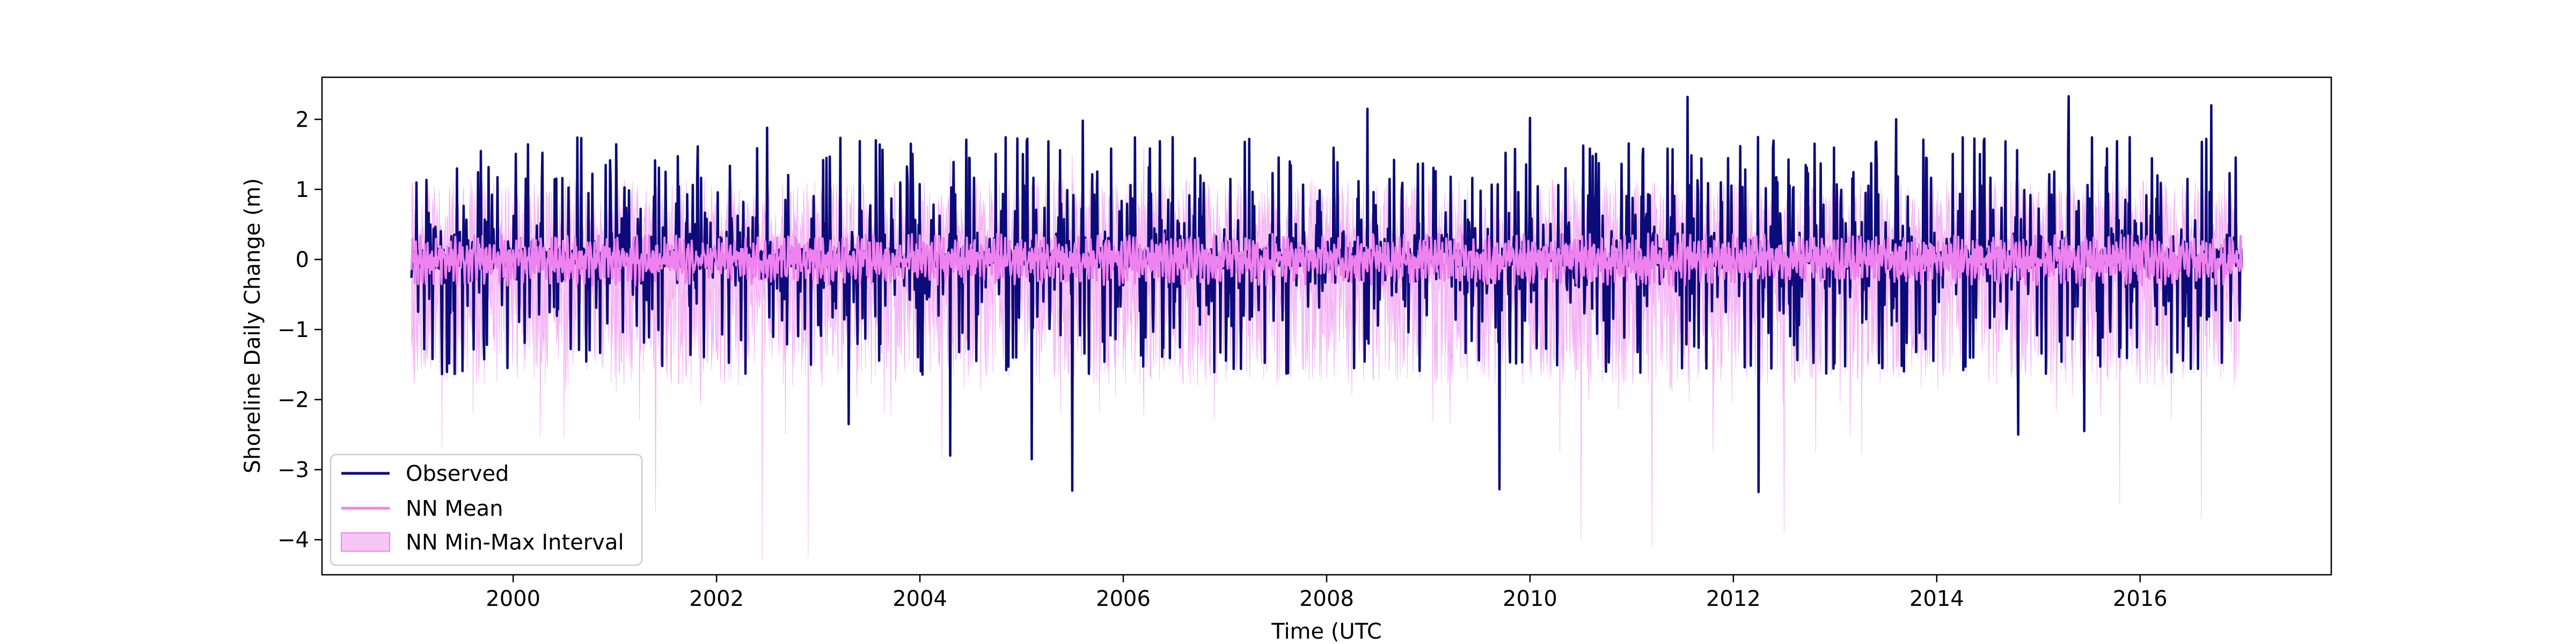 The height and width of the screenshot is (644, 2576). What do you see at coordinates (302, 190) in the screenshot?
I see `y-tick-label: 1` at bounding box center [302, 190].